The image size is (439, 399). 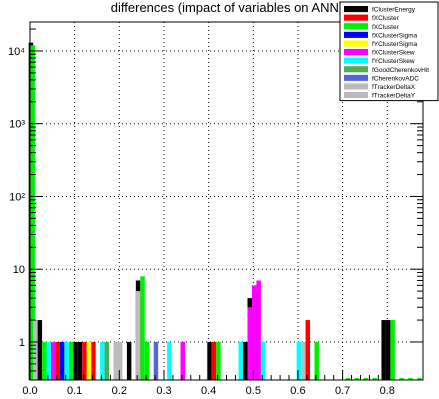 What do you see at coordinates (16, 52) in the screenshot?
I see `y-tick-label: 10⁴` at bounding box center [16, 52].